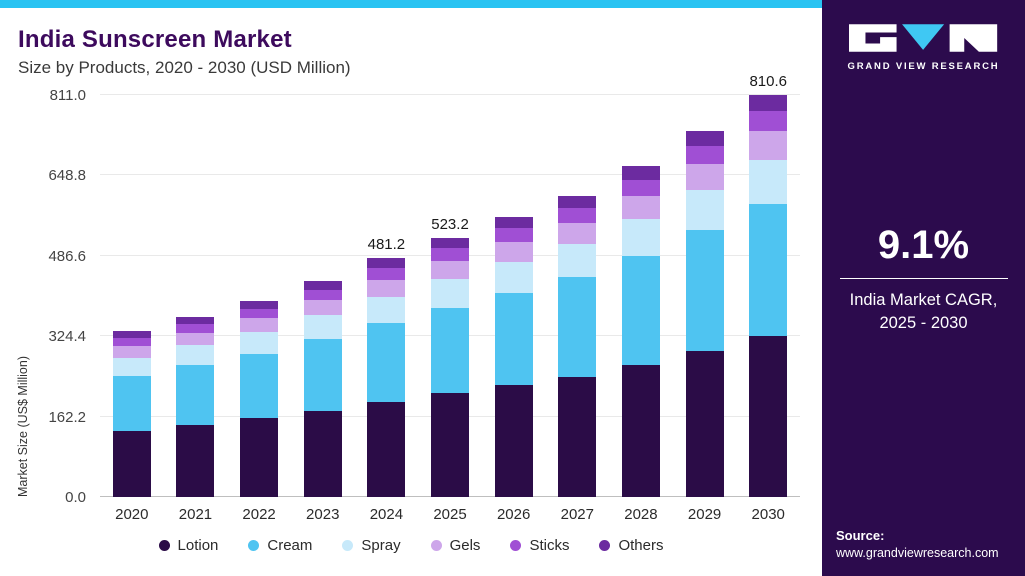 The height and width of the screenshot is (576, 1025). I want to click on x-tick-label: 2025, so click(450, 514).